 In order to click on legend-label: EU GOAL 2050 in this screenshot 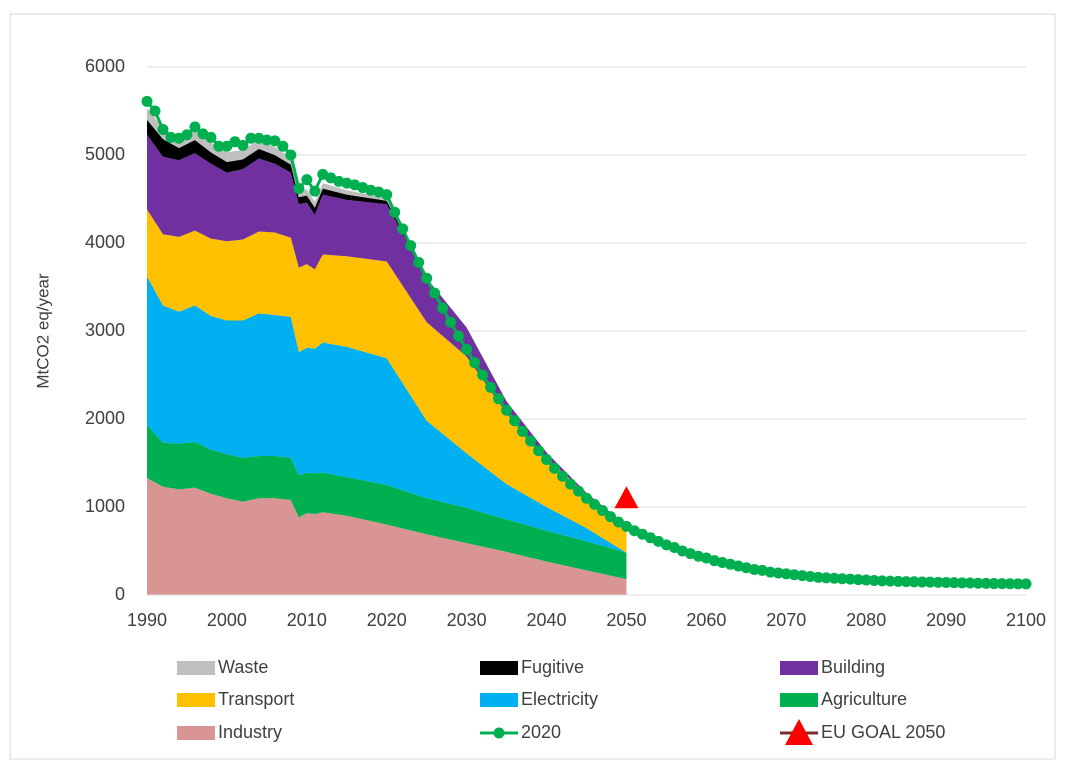, I will do `click(883, 732)`.